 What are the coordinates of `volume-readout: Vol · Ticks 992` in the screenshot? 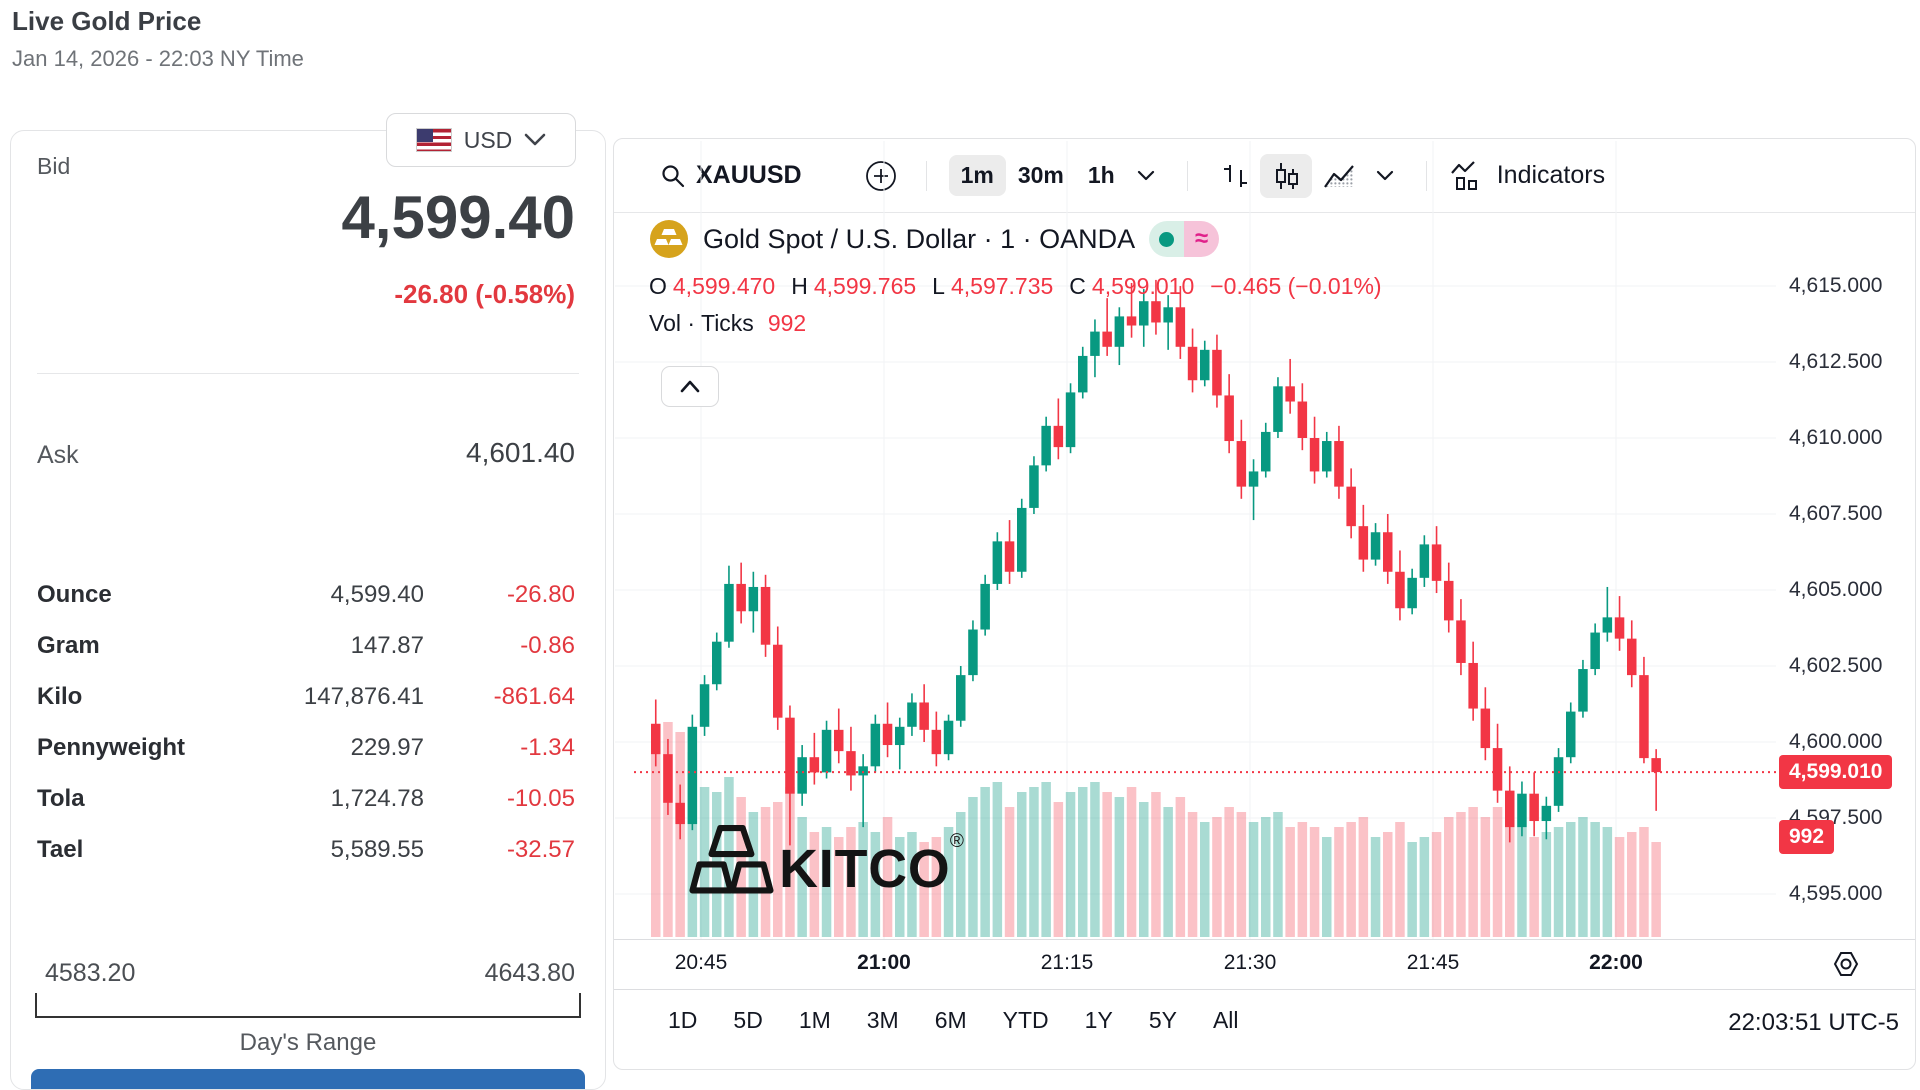 It's located at (728, 323).